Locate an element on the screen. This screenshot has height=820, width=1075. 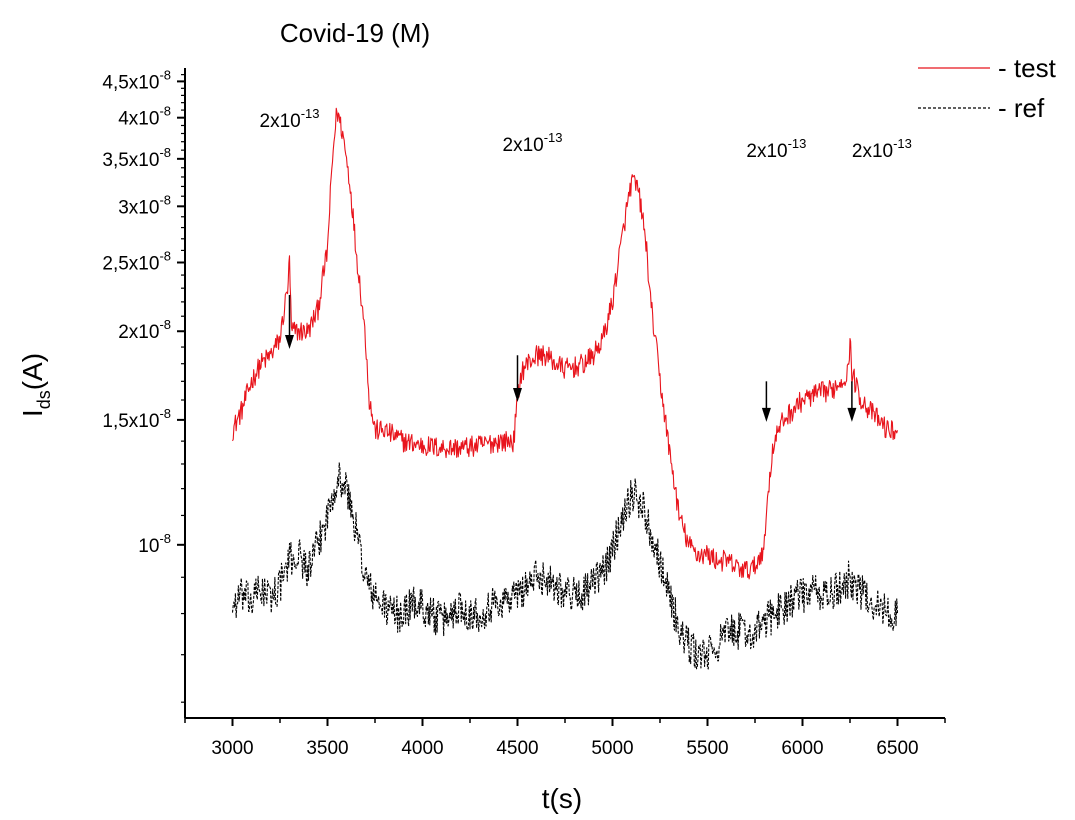
y-tick-mantissa: 4x10 is located at coordinates (138, 119).